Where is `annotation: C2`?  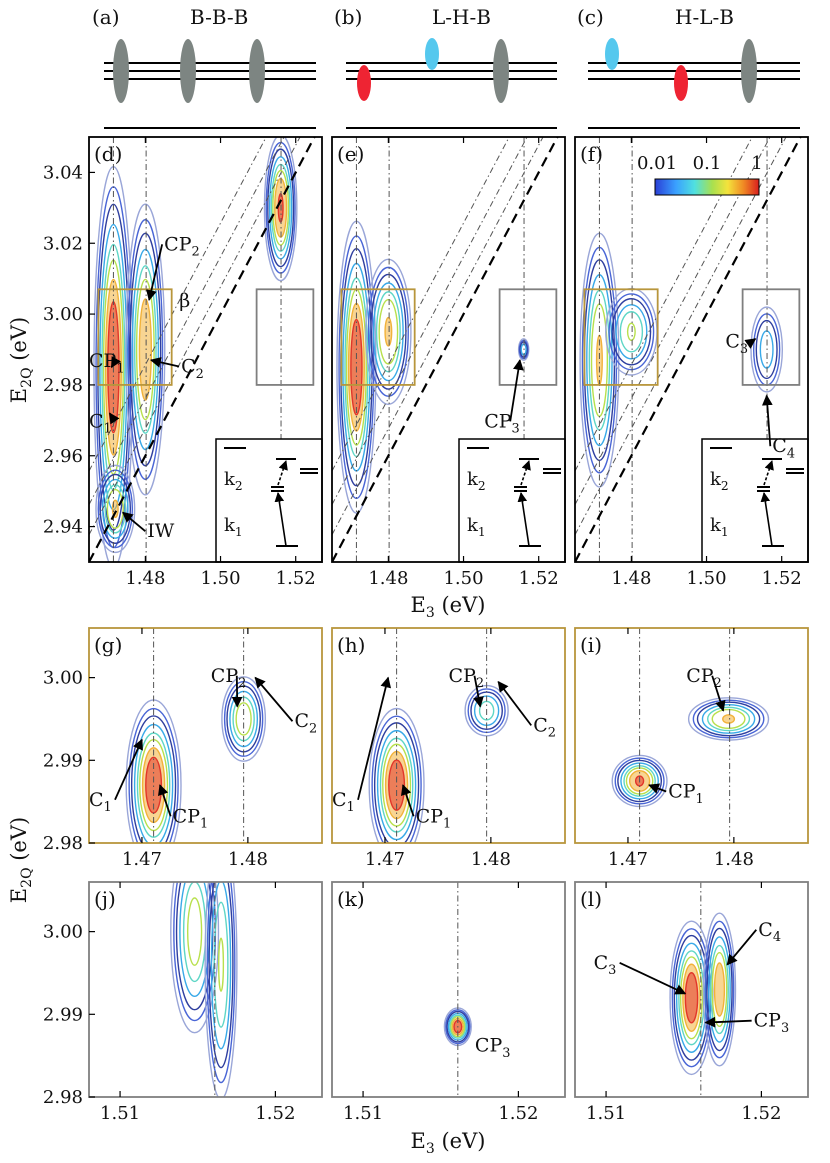
annotation: C2 is located at coordinates (526, 710).